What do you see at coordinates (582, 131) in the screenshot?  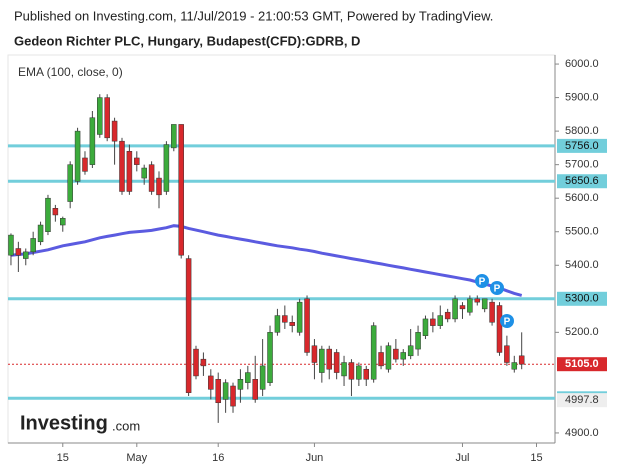 I see `y-tick-label: 5800.0` at bounding box center [582, 131].